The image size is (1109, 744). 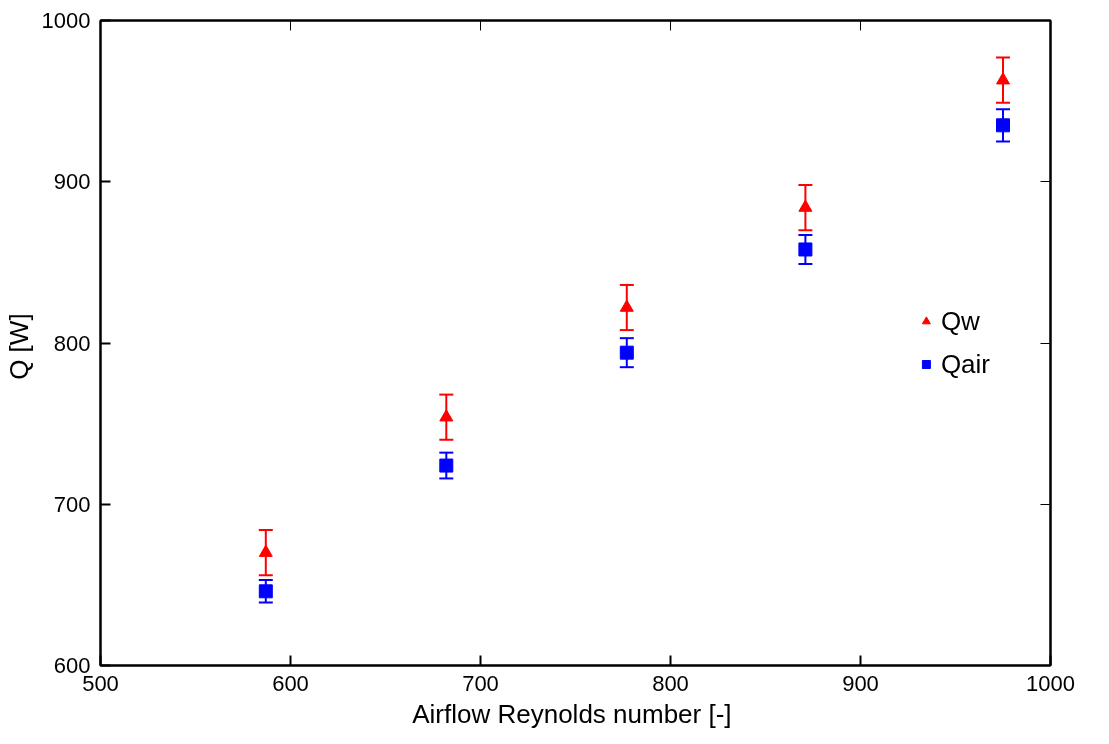 What do you see at coordinates (72, 182) in the screenshot?
I see `y-tick-label: 900` at bounding box center [72, 182].